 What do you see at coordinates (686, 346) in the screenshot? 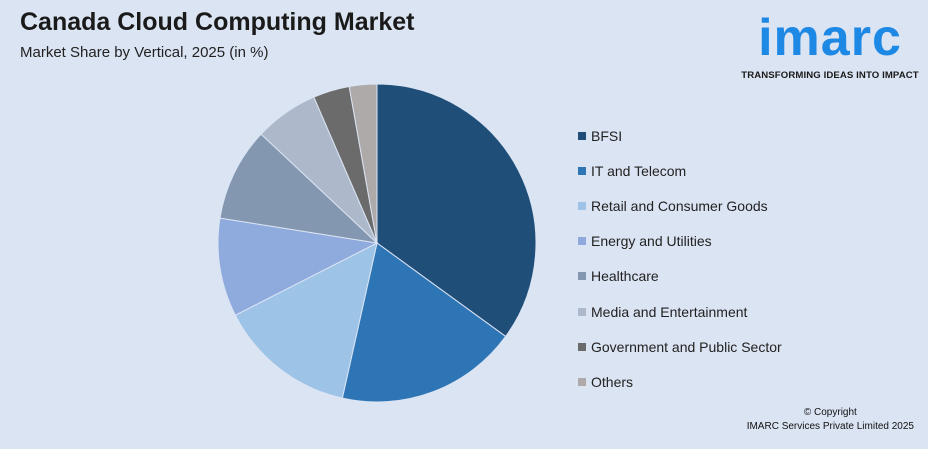
I see `legend-label: Government and Public Sector` at bounding box center [686, 346].